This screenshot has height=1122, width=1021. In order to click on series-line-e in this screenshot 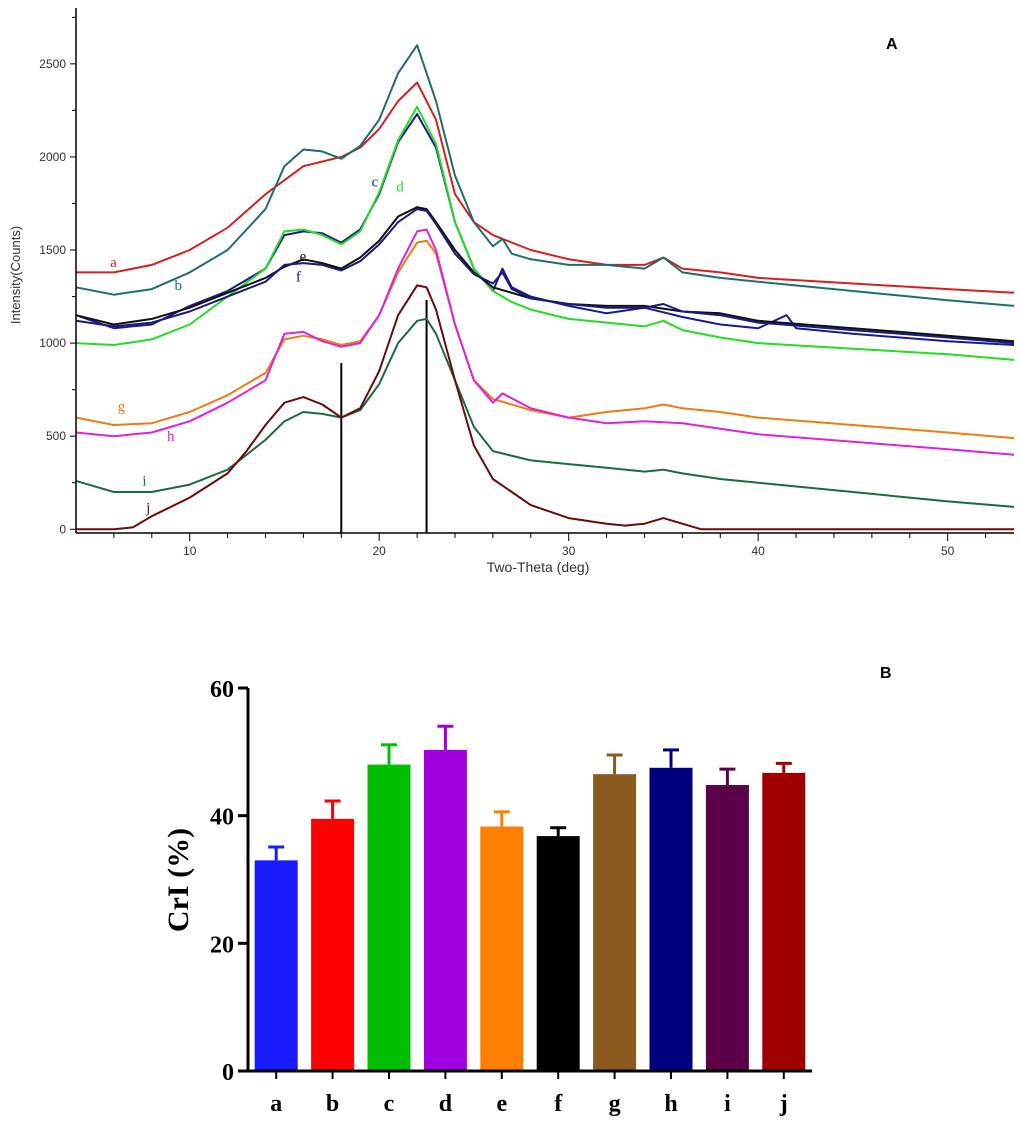, I will do `click(545, 274)`.